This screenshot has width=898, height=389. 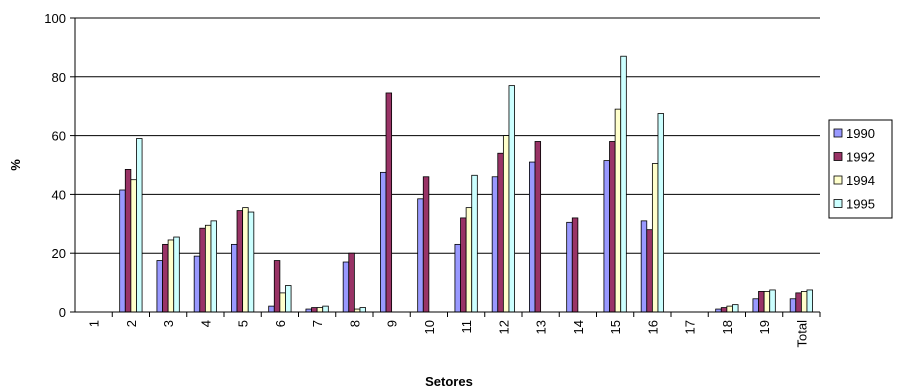 What do you see at coordinates (838, 156) in the screenshot?
I see `legend-swatch-1992` at bounding box center [838, 156].